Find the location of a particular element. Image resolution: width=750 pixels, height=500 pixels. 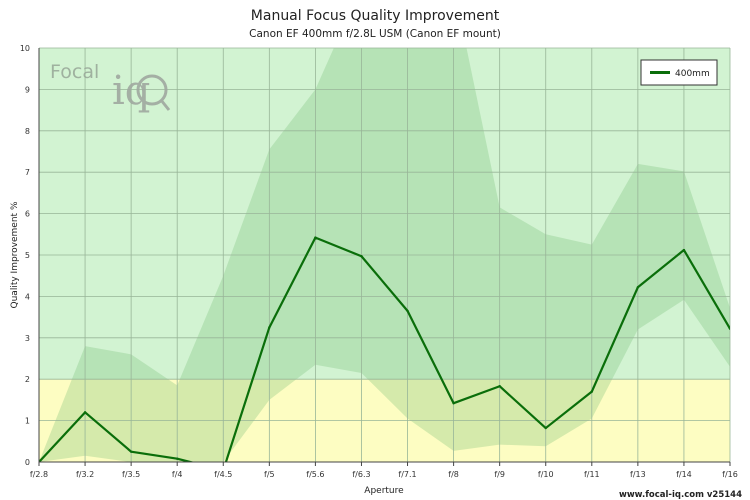

x-tick-label: f/2.8 is located at coordinates (39, 474).